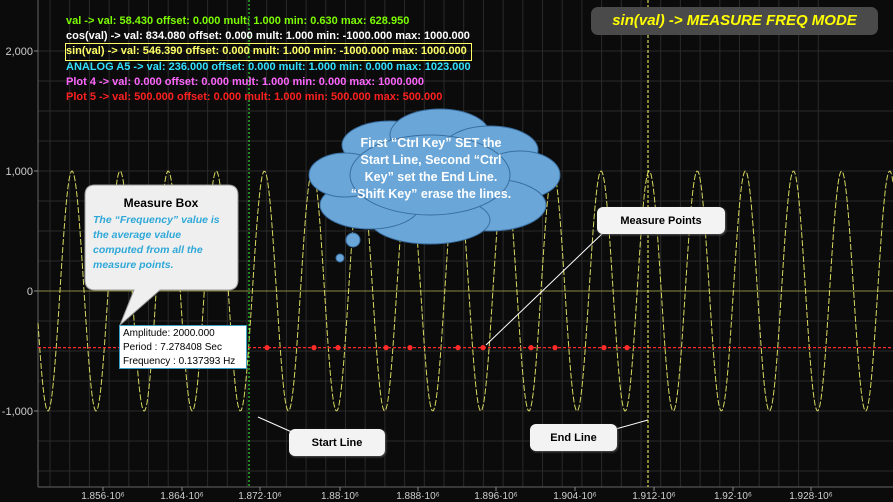 The height and width of the screenshot is (502, 893). I want to click on period-readout: Period : 7.278408 Sec, so click(183, 348).